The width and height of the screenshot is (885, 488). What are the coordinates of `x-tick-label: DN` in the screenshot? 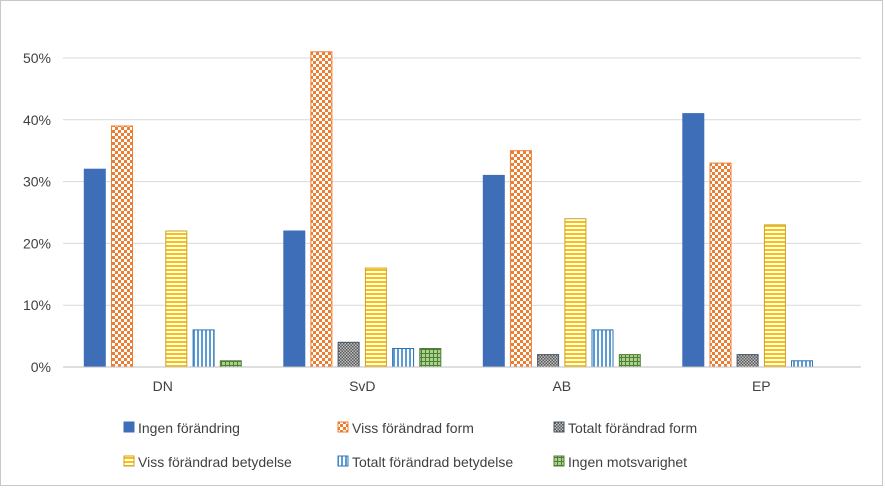 It's located at (163, 386).